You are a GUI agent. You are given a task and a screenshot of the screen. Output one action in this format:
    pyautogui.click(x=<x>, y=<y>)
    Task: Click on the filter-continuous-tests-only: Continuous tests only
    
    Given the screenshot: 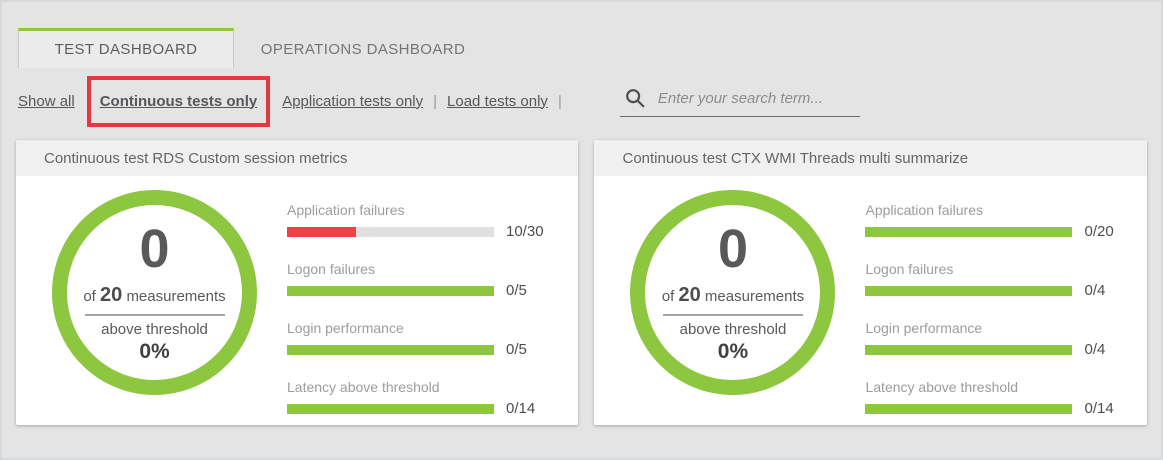 What is the action you would take?
    pyautogui.click(x=178, y=101)
    